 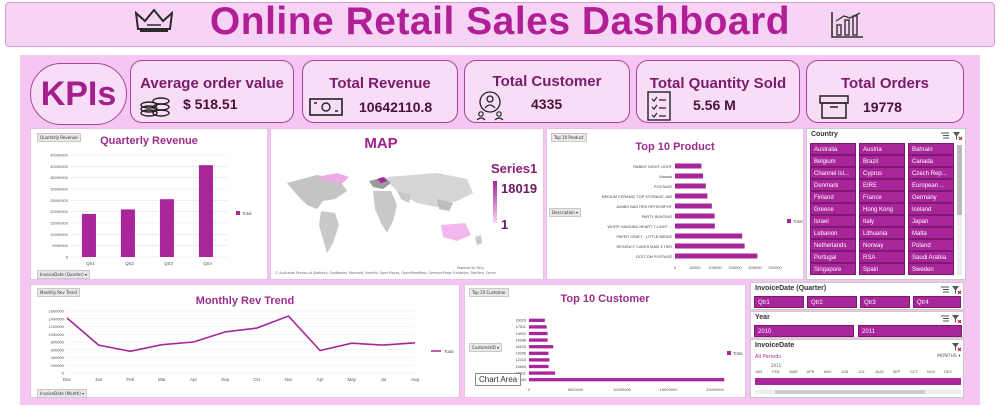 What do you see at coordinates (937, 302) in the screenshot?
I see `quarter-chip: Qtr4` at bounding box center [937, 302].